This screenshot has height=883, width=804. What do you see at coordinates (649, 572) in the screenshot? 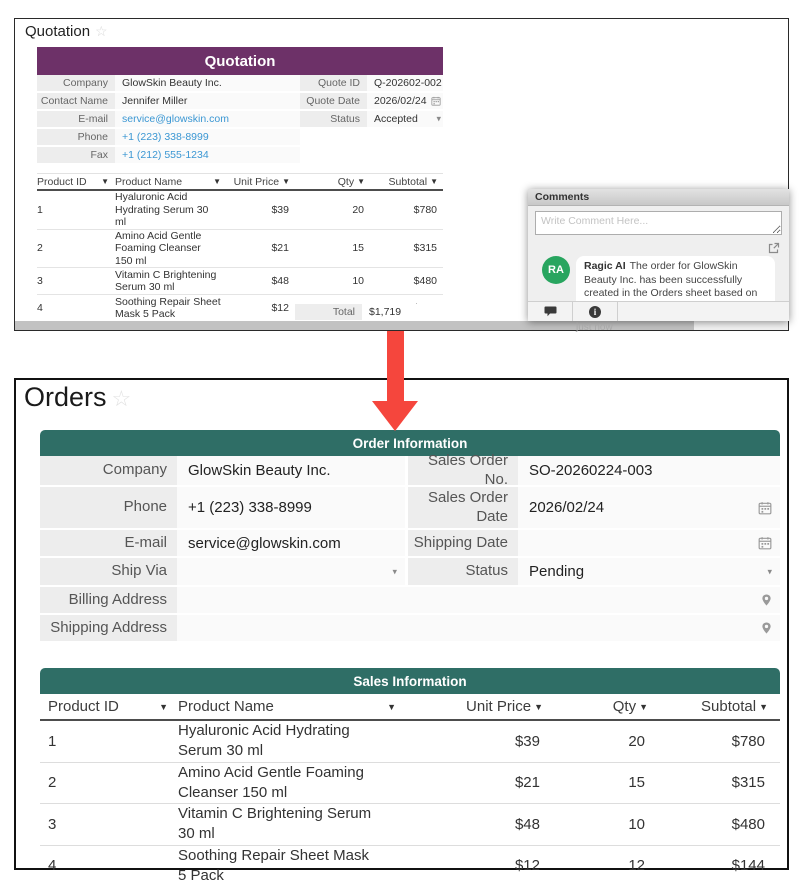
I see `status-select: Pending ▾` at bounding box center [649, 572].